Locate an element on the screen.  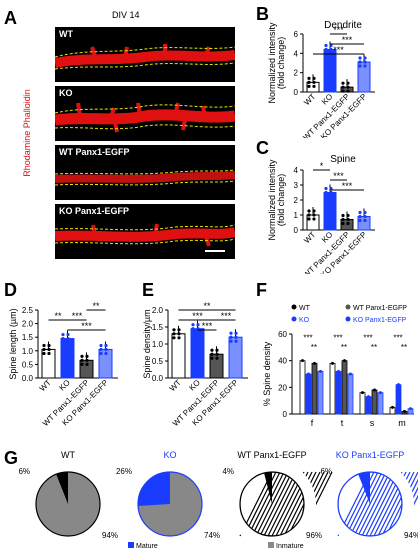
y-tick-label: 4 is located at coordinates (296, 53).